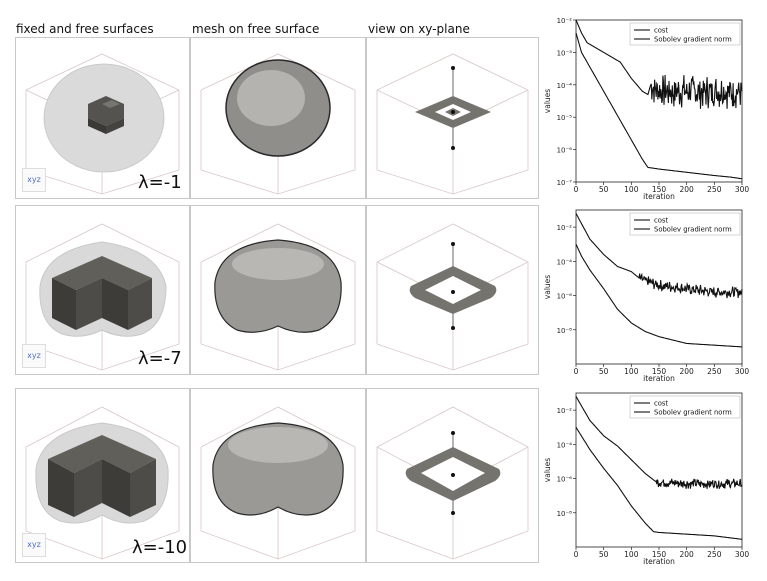 This screenshot has width=767, height=581. Describe the element at coordinates (452, 475) in the screenshot. I see `panel-xy-row3` at that location.